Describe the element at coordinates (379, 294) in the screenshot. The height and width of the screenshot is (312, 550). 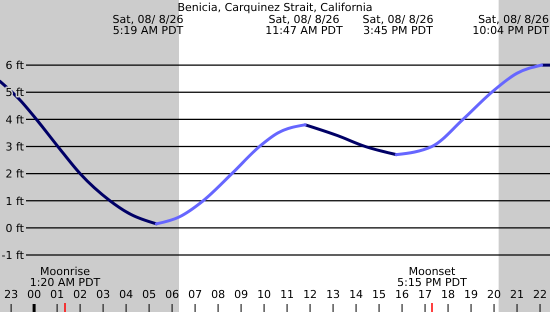
I see `x-tick-label: 15` at that location.